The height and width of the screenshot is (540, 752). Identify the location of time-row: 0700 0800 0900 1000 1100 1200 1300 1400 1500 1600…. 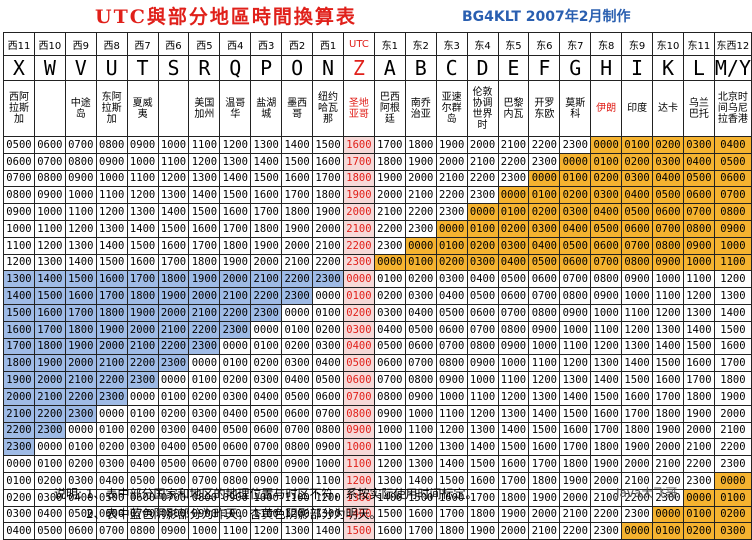
(377, 178).